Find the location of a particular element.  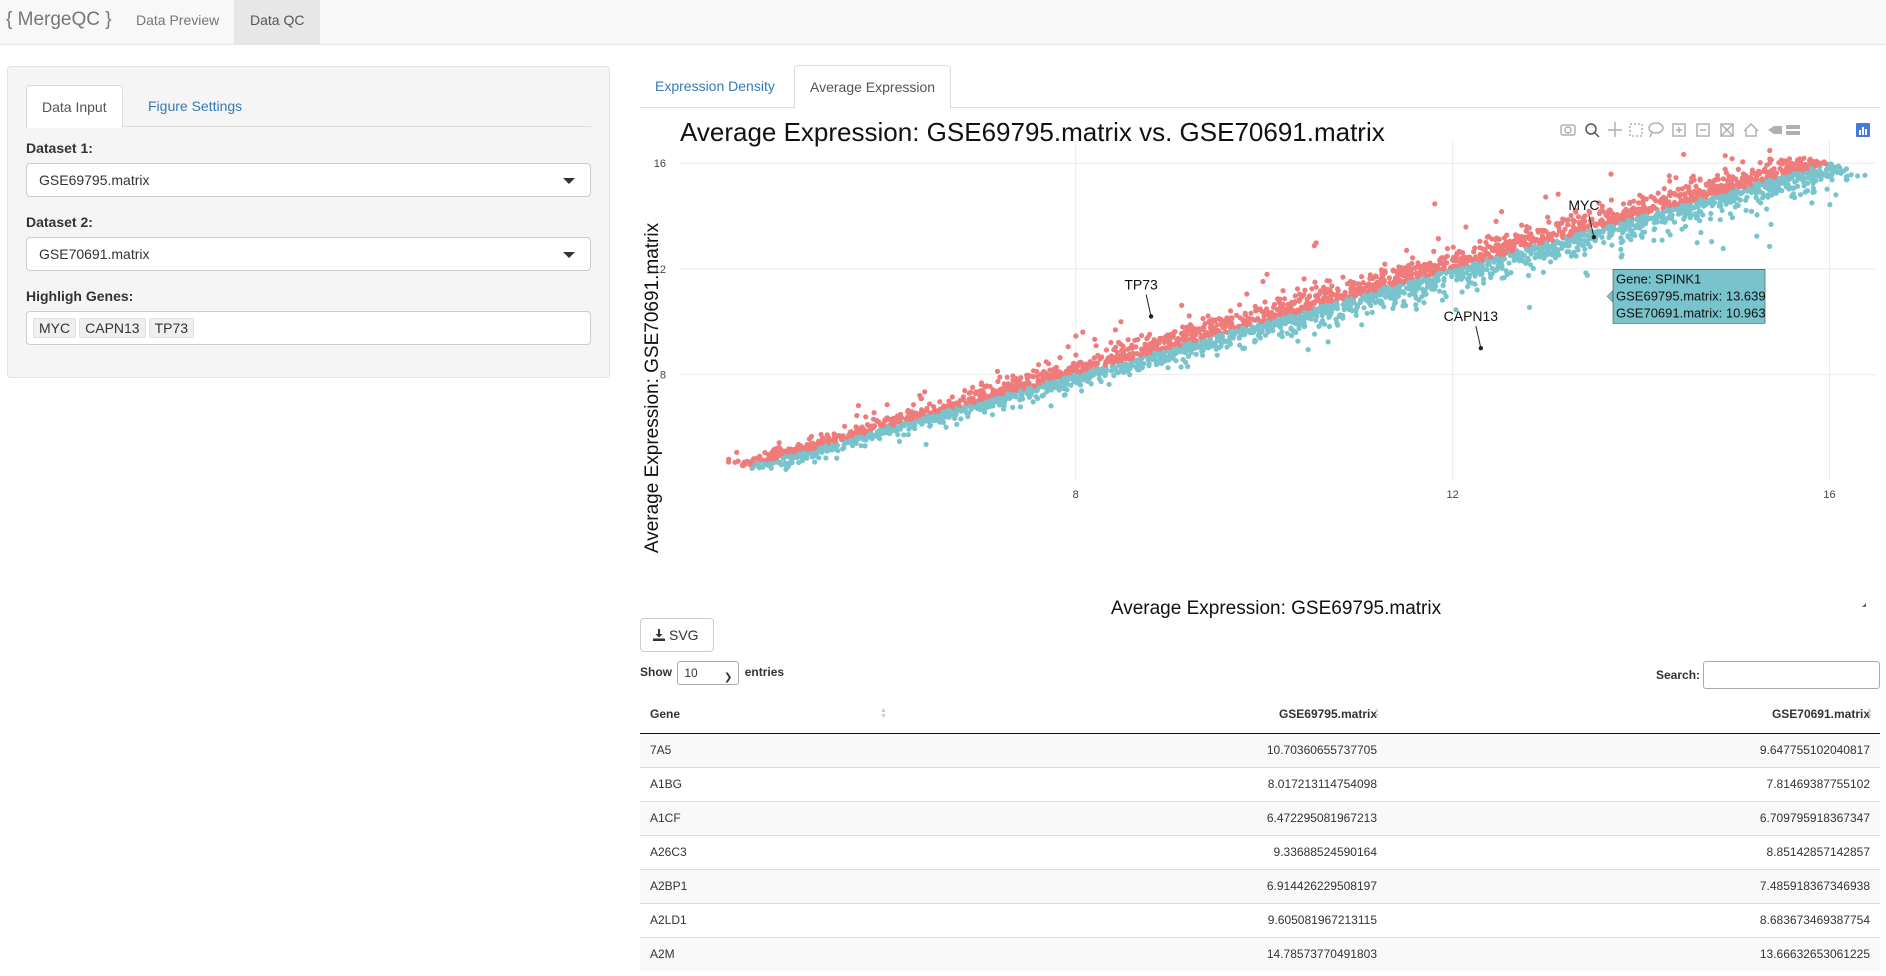

autoscale-icon is located at coordinates (1727, 130).